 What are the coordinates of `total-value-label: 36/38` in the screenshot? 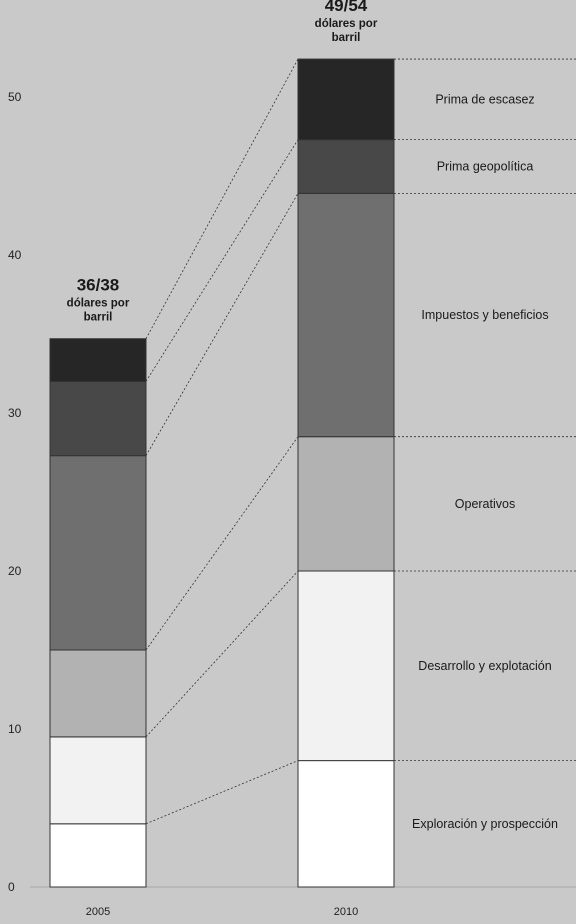 It's located at (98, 285).